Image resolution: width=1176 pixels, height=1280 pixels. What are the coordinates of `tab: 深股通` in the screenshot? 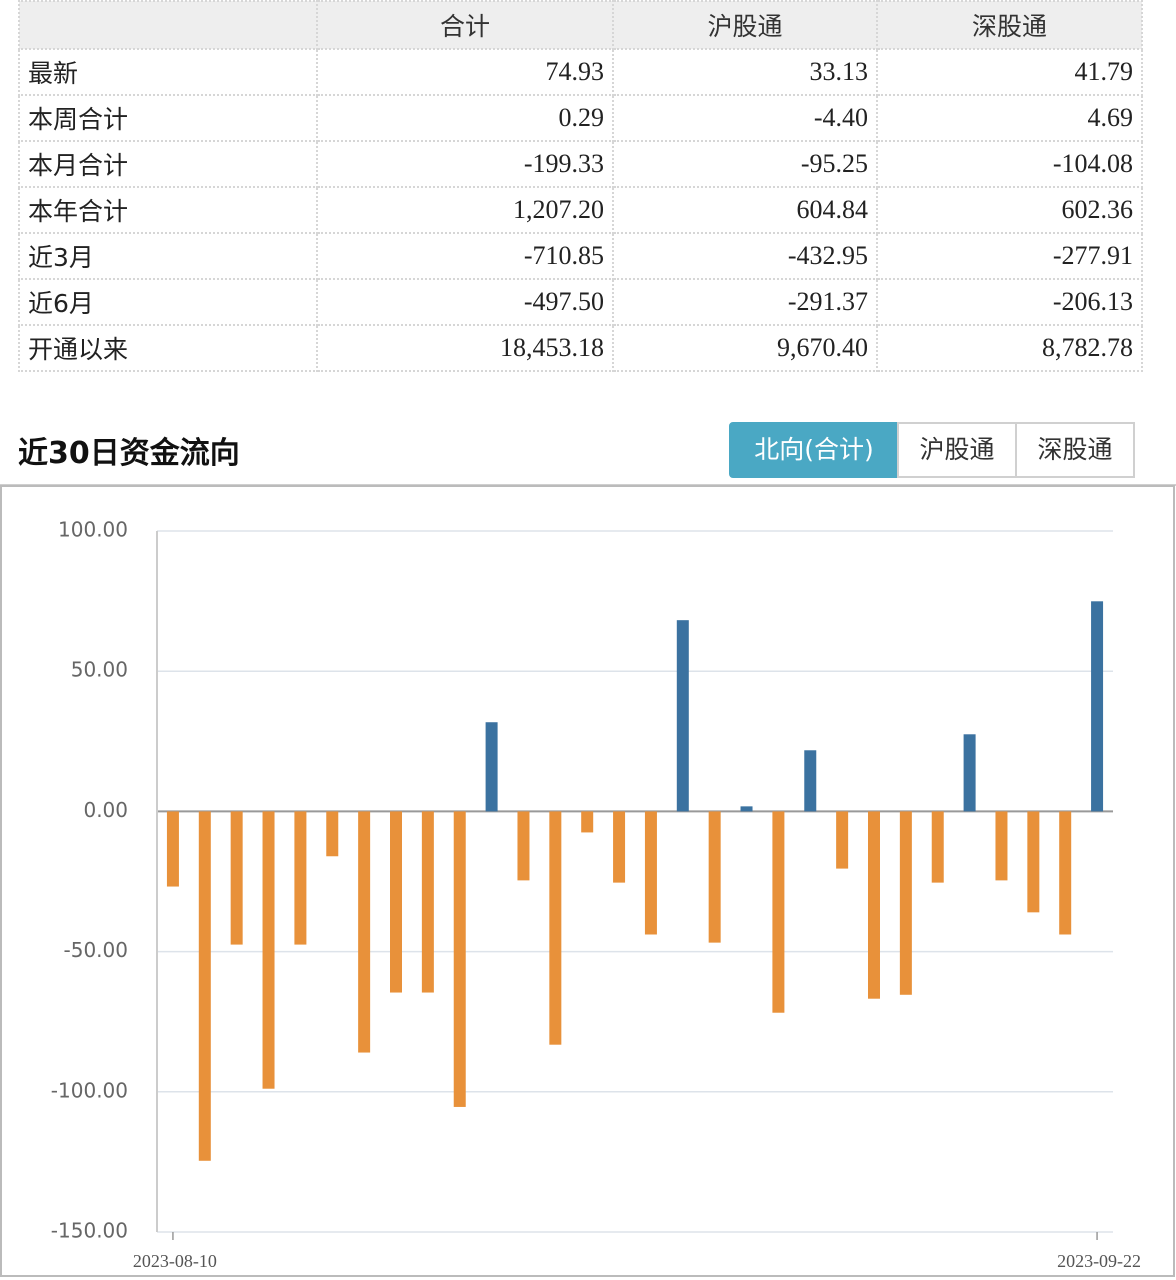 It's located at (1075, 450).